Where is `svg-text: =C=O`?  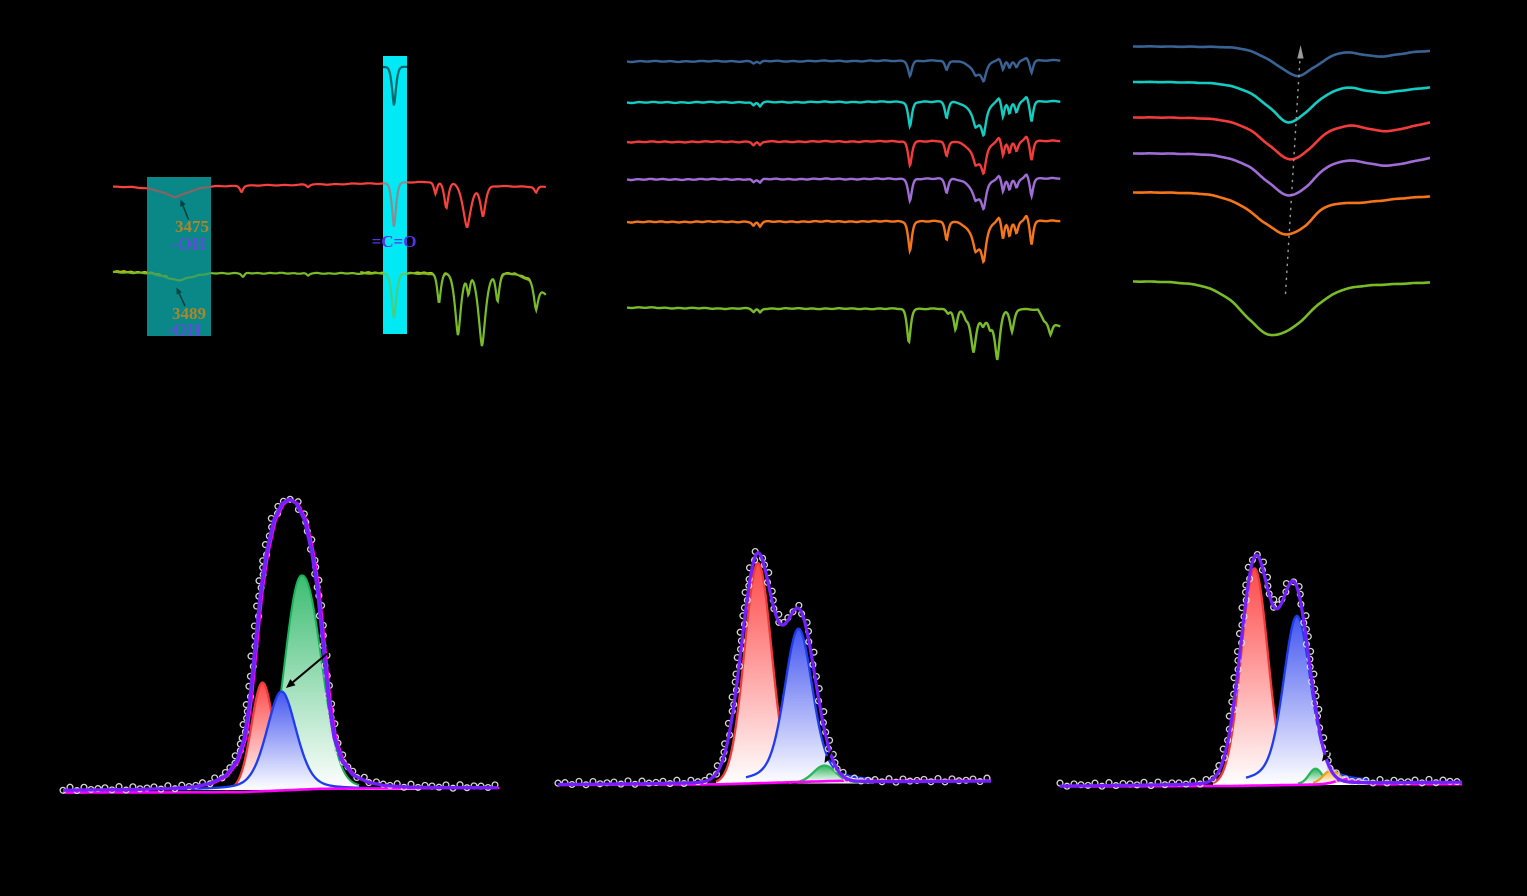
svg-text: =C=O is located at coordinates (394, 241).